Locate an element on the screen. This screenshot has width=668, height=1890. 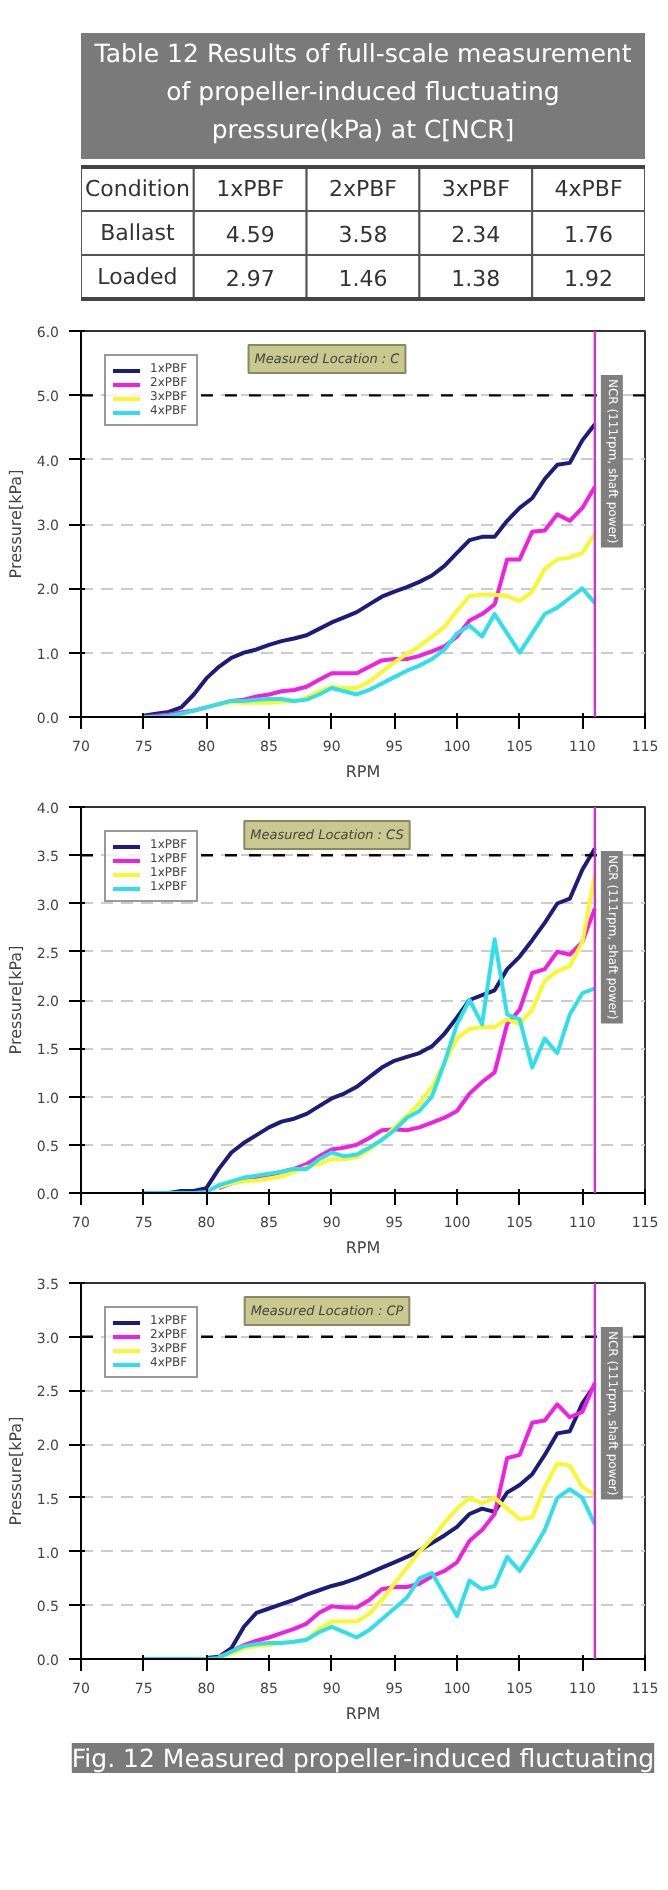
data-label: 2.34 is located at coordinates (476, 235).